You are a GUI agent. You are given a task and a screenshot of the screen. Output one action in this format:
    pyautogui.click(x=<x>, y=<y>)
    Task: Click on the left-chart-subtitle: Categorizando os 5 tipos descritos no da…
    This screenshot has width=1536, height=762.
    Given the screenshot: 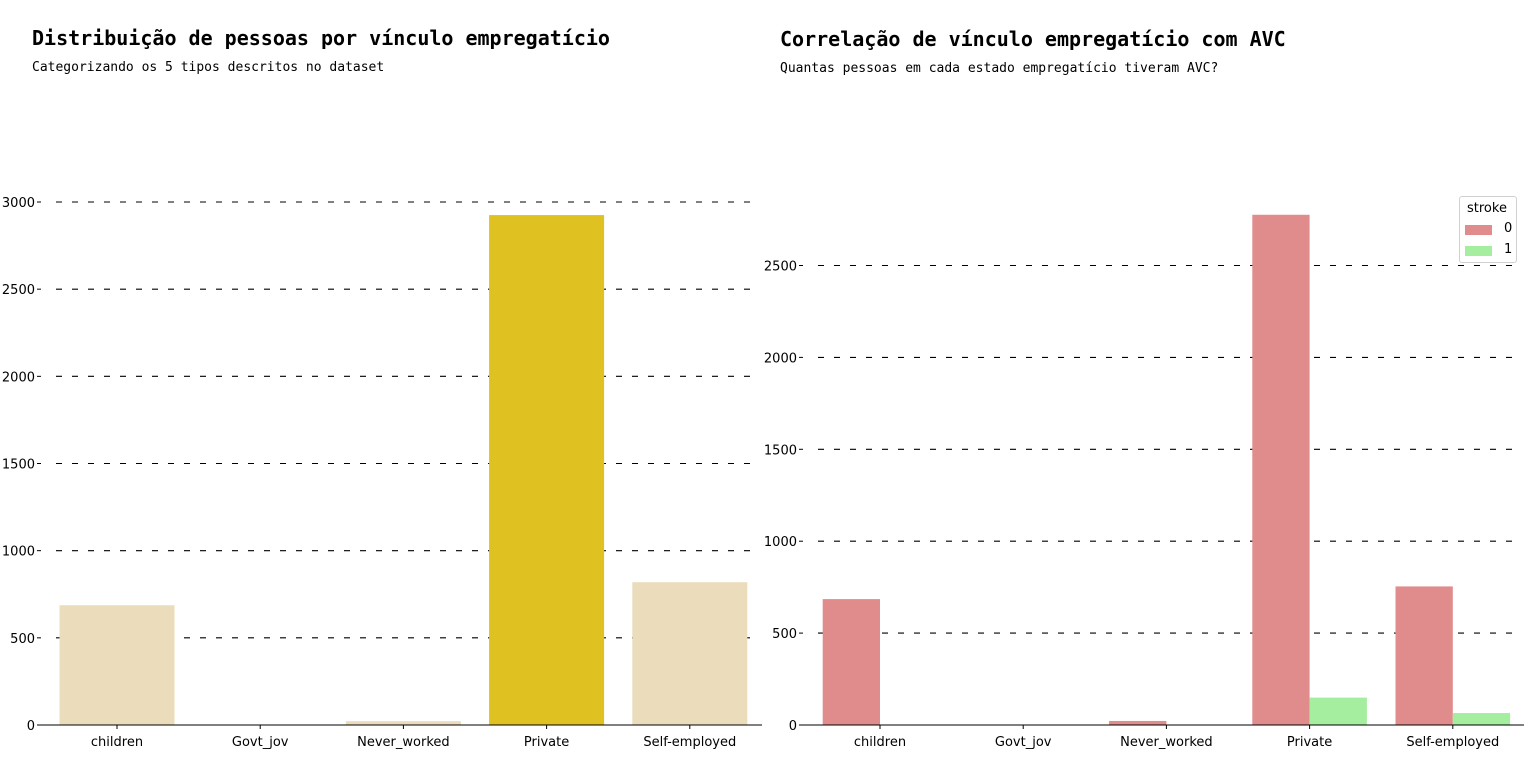 What is the action you would take?
    pyautogui.click(x=208, y=67)
    